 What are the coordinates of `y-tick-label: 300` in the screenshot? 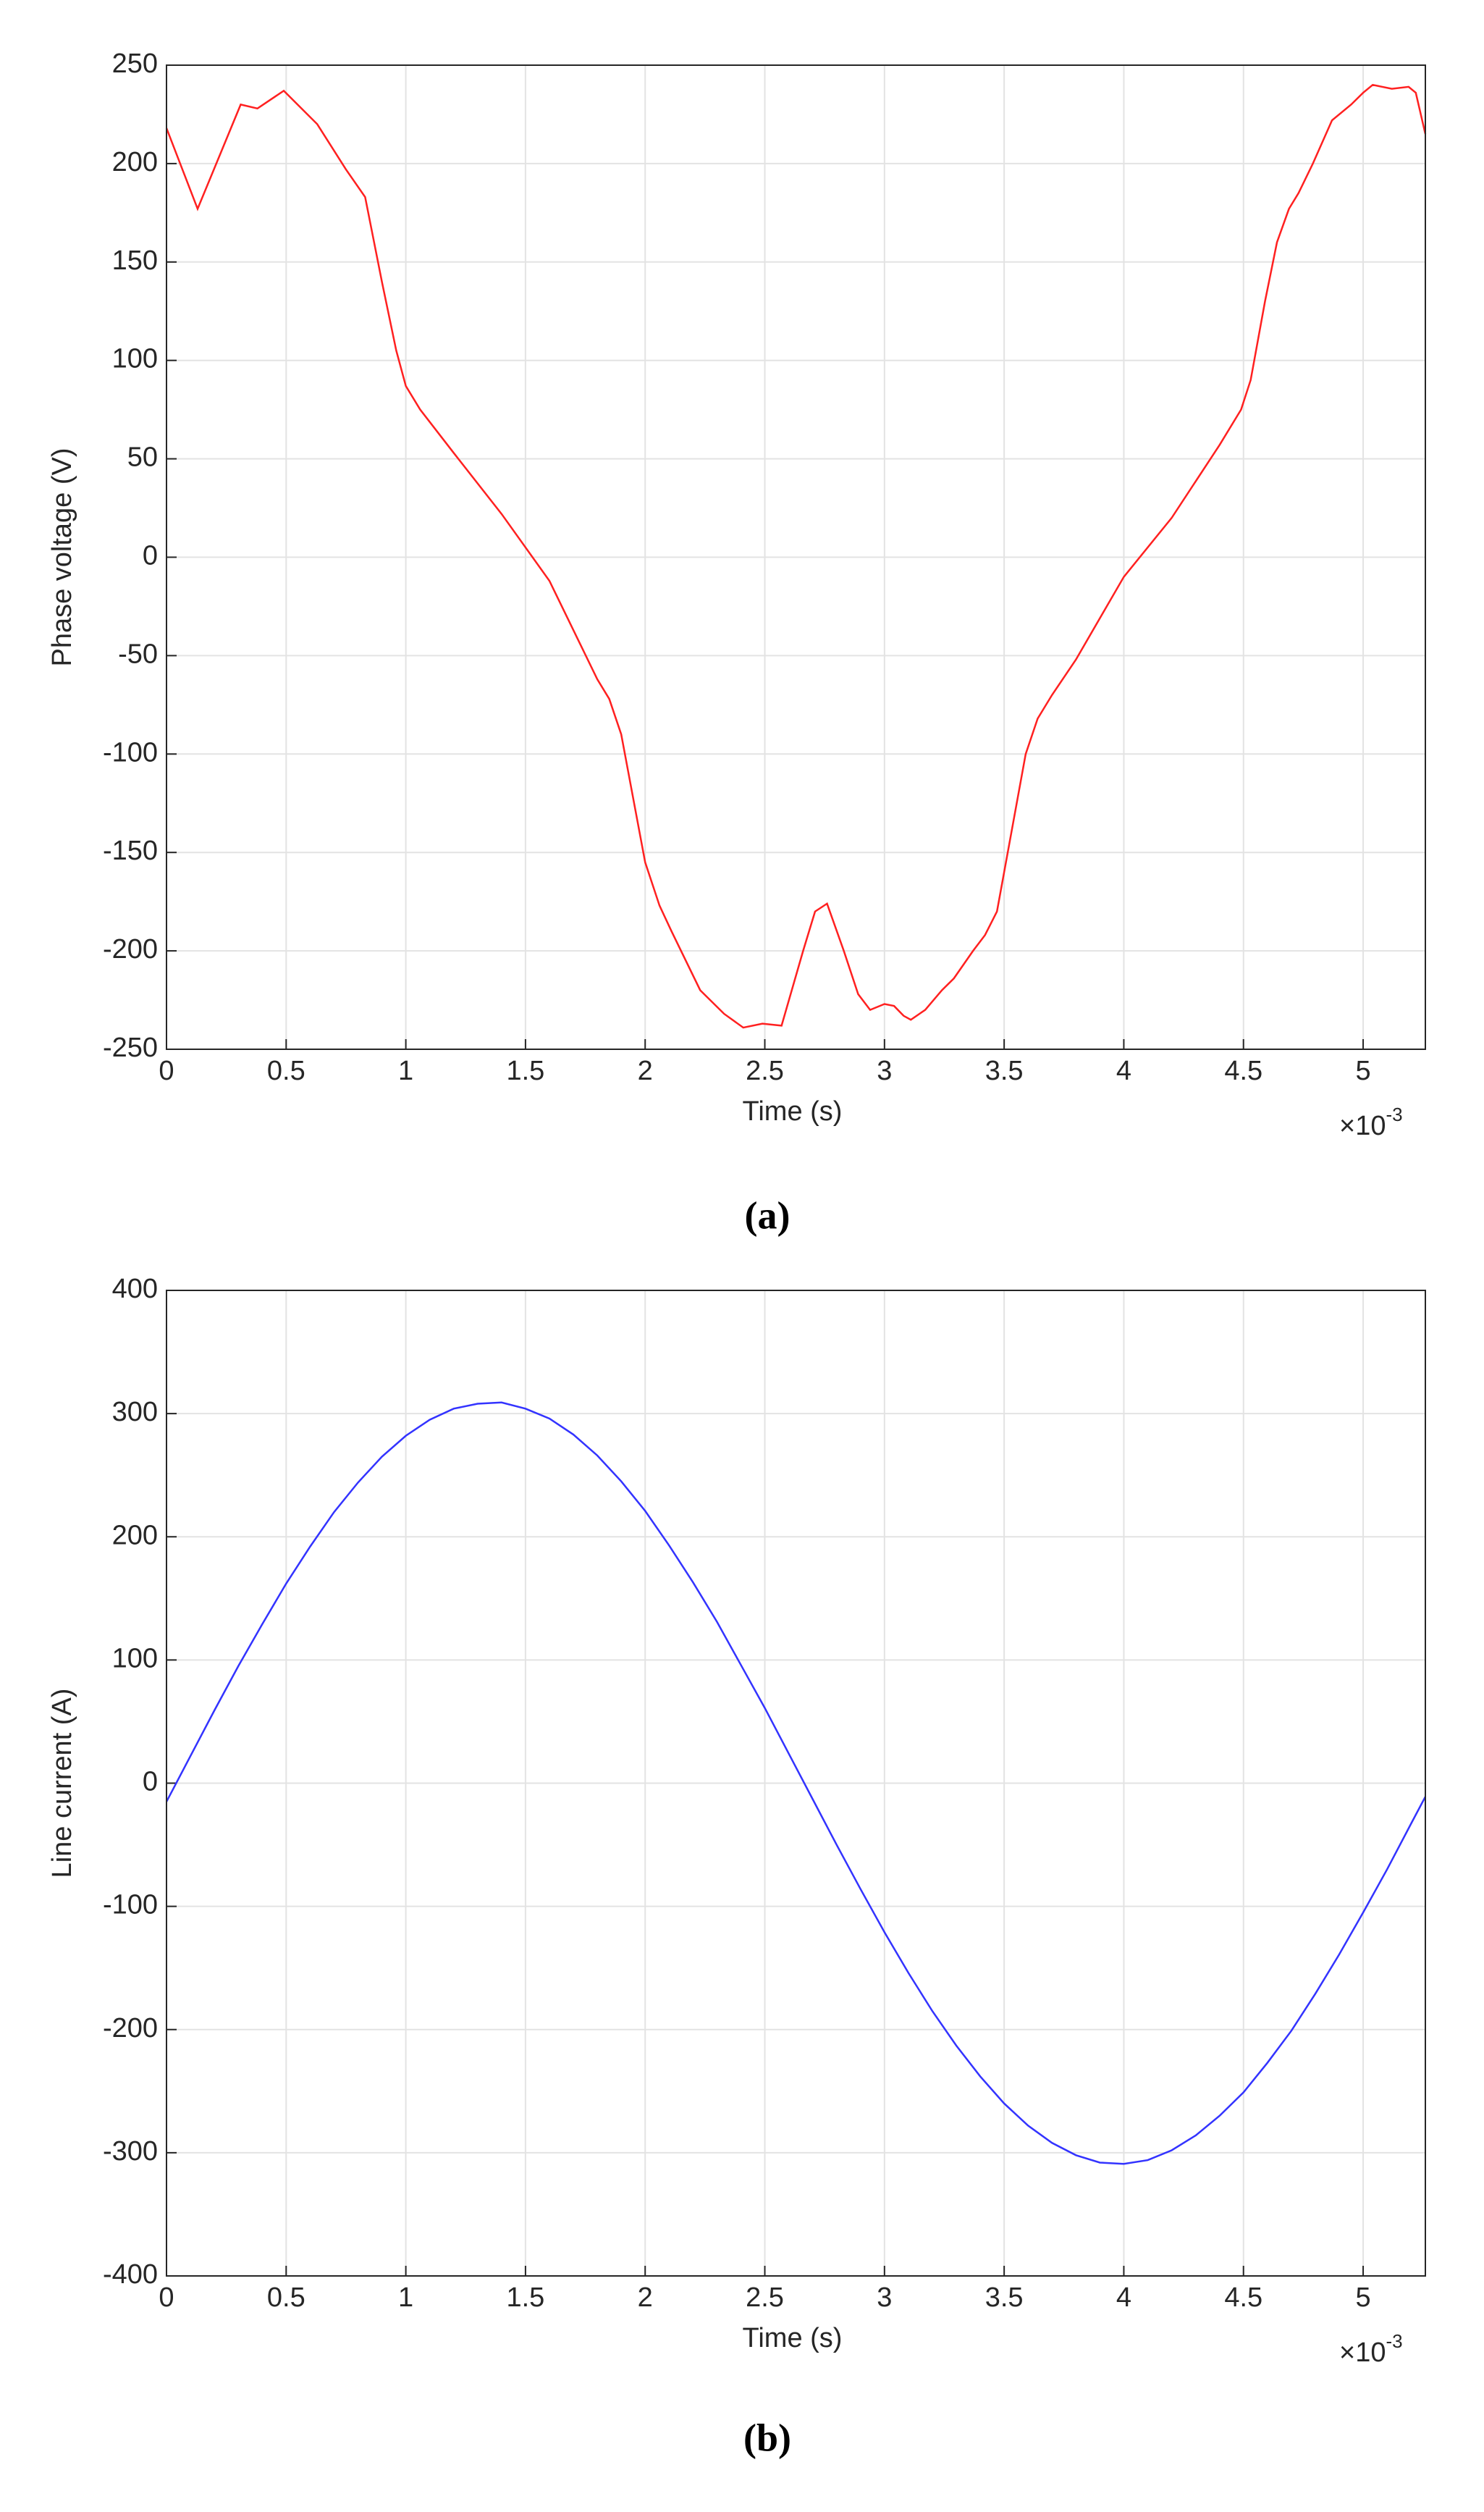 It's located at (135, 1412).